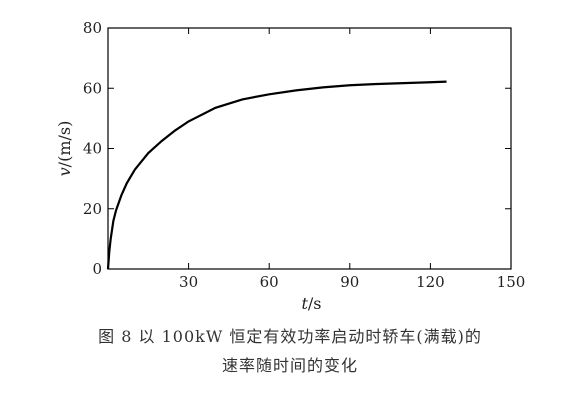  Describe the element at coordinates (289, 365) in the screenshot. I see `figure-caption-line-2: 速率随时间的变化` at that location.